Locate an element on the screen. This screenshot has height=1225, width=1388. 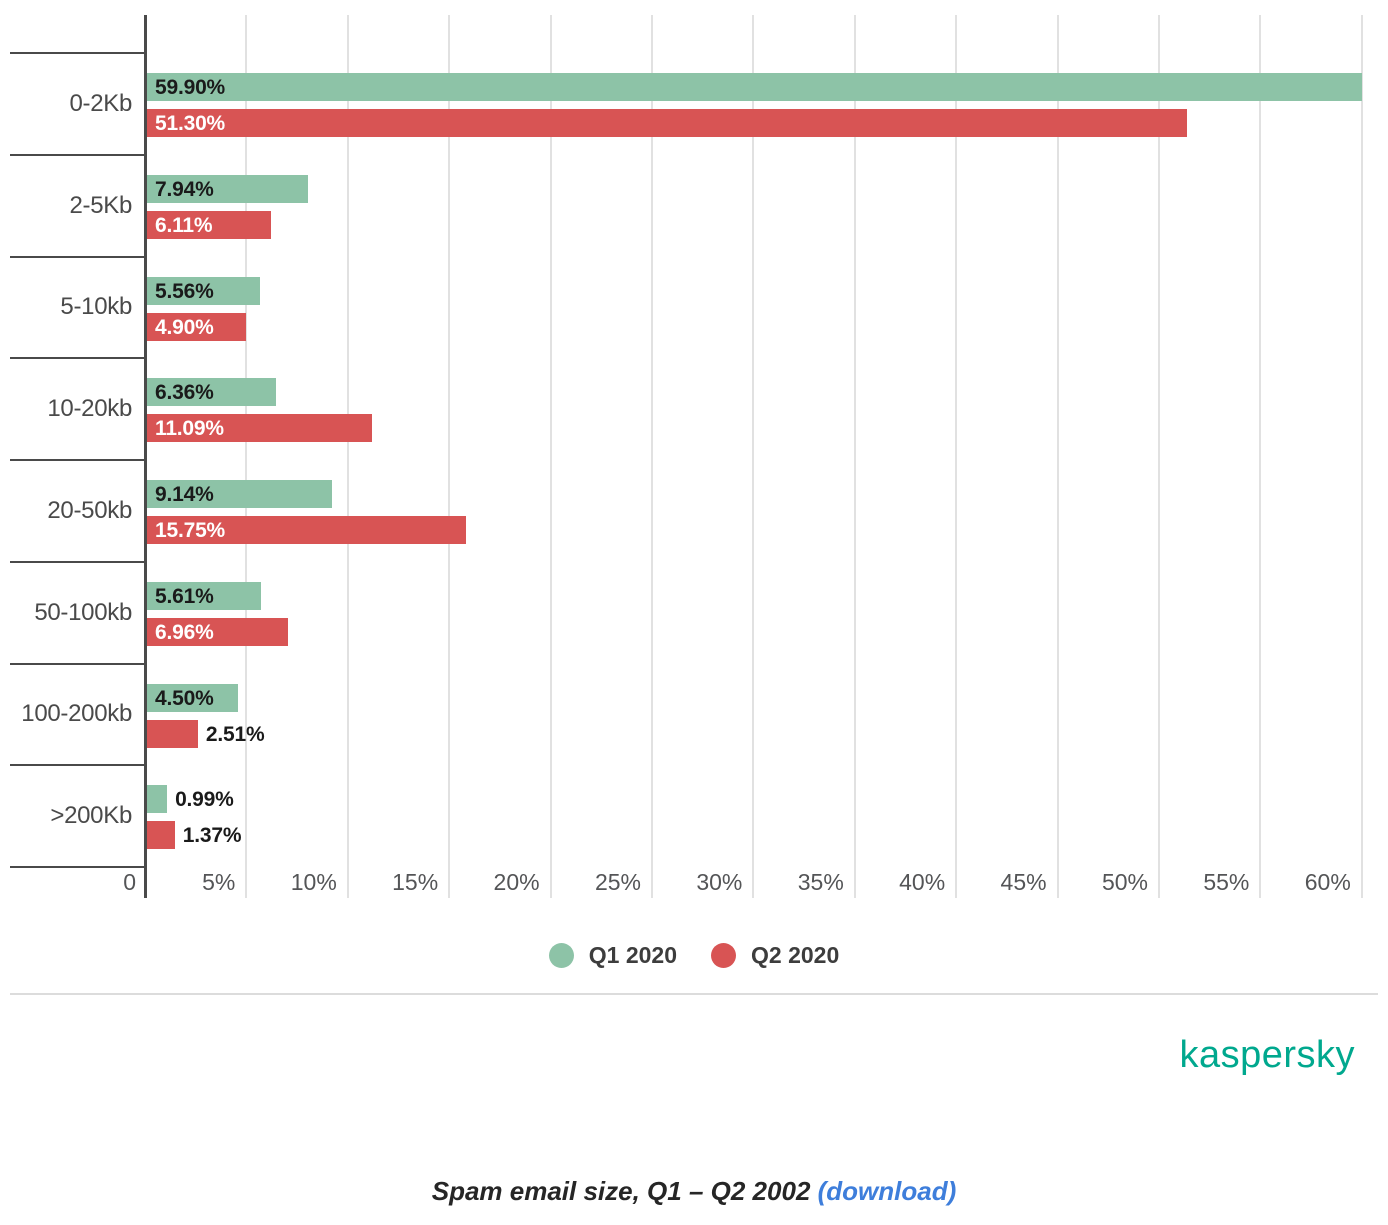
bar-value-label: 5.61% is located at coordinates (184, 596).